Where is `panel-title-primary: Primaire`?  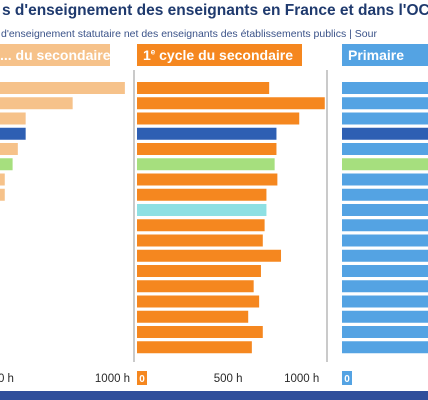 panel-title-primary: Primaire is located at coordinates (376, 55).